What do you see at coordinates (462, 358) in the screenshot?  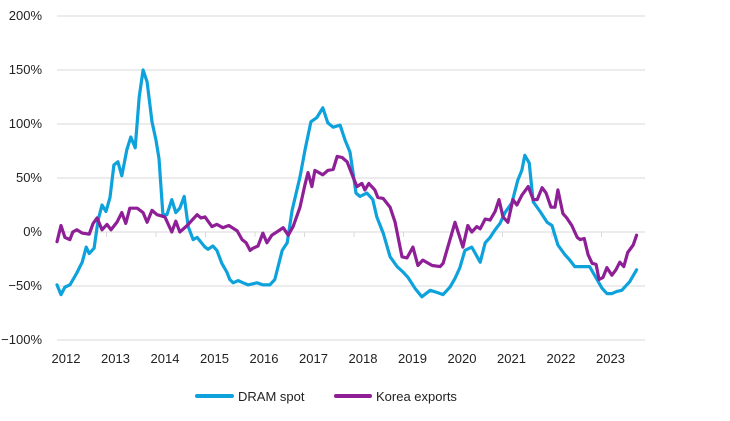 I see `x-tick-label: 2020` at bounding box center [462, 358].